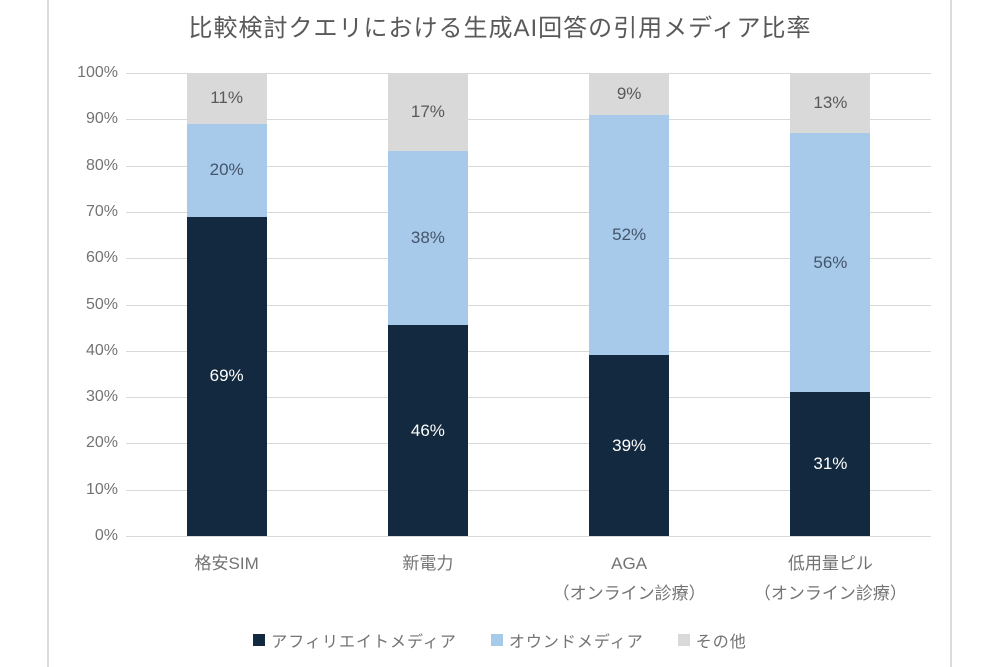  Describe the element at coordinates (97, 72) in the screenshot. I see `y-axis-tick-label: 100%` at that location.